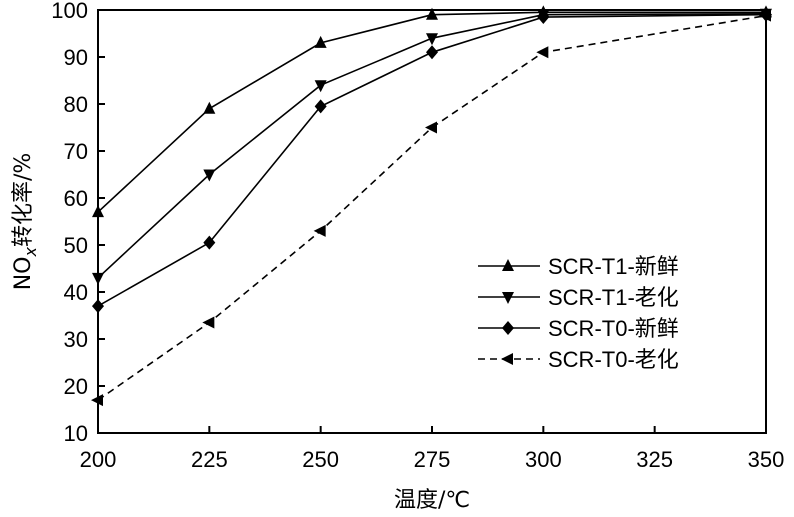  I want to click on y-axis: 10 20 30 40 50 60 70 80 90 100, so click(78, 223).